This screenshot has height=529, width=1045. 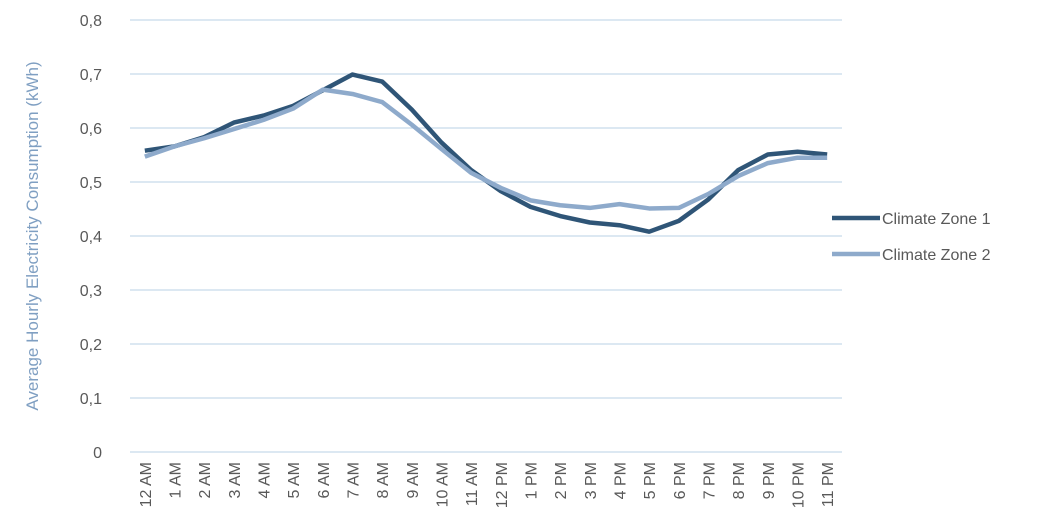 What do you see at coordinates (936, 219) in the screenshot?
I see `legend-label: Climate Zone 1` at bounding box center [936, 219].